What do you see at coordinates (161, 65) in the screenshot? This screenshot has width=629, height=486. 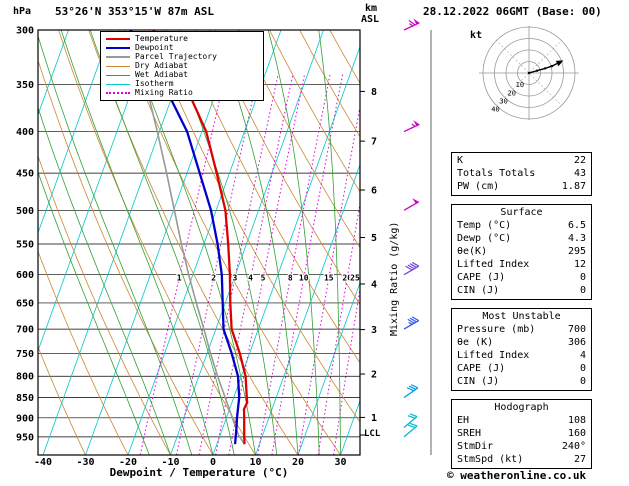 I see `legend-label: Dry Adiabat` at bounding box center [161, 65].